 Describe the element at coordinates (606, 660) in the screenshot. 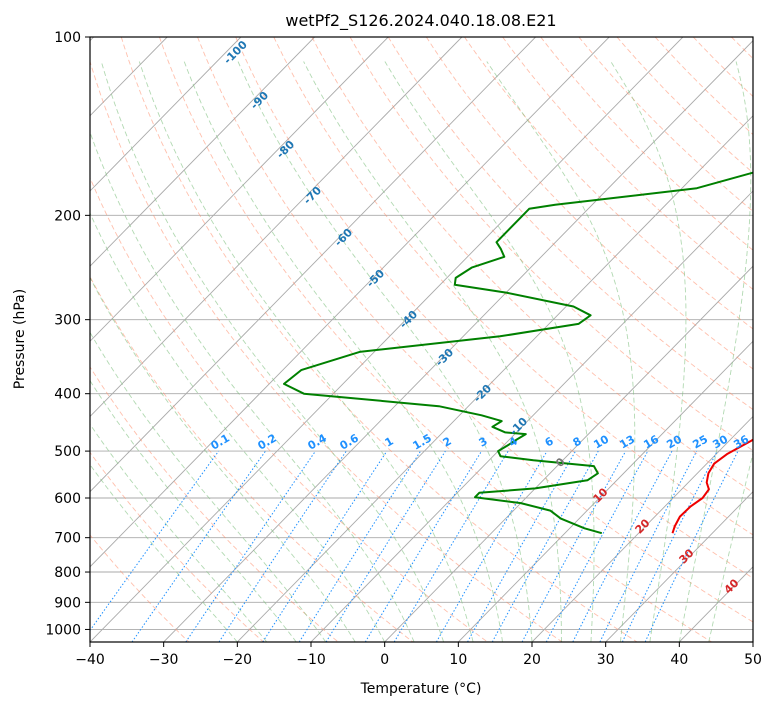

I see `x-tick-label: 30` at that location.